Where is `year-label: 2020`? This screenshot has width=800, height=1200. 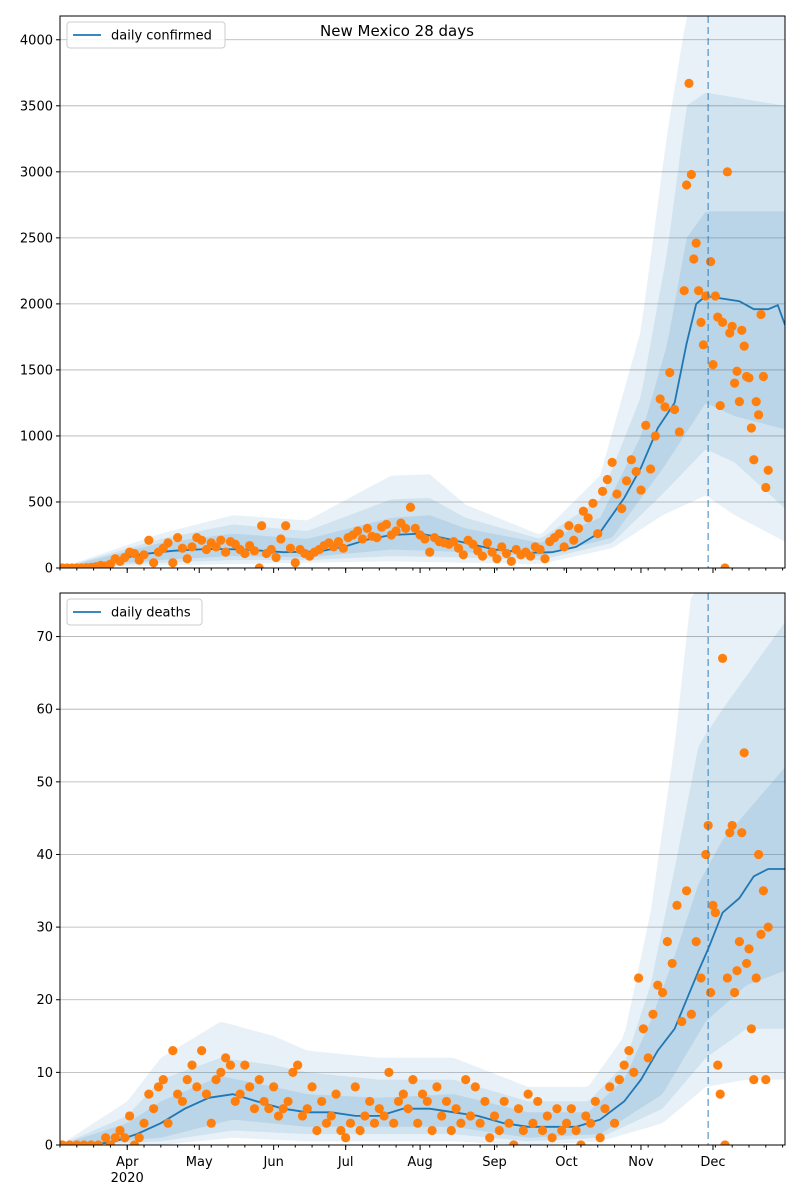
year-label: 2020 is located at coordinates (127, 1178).